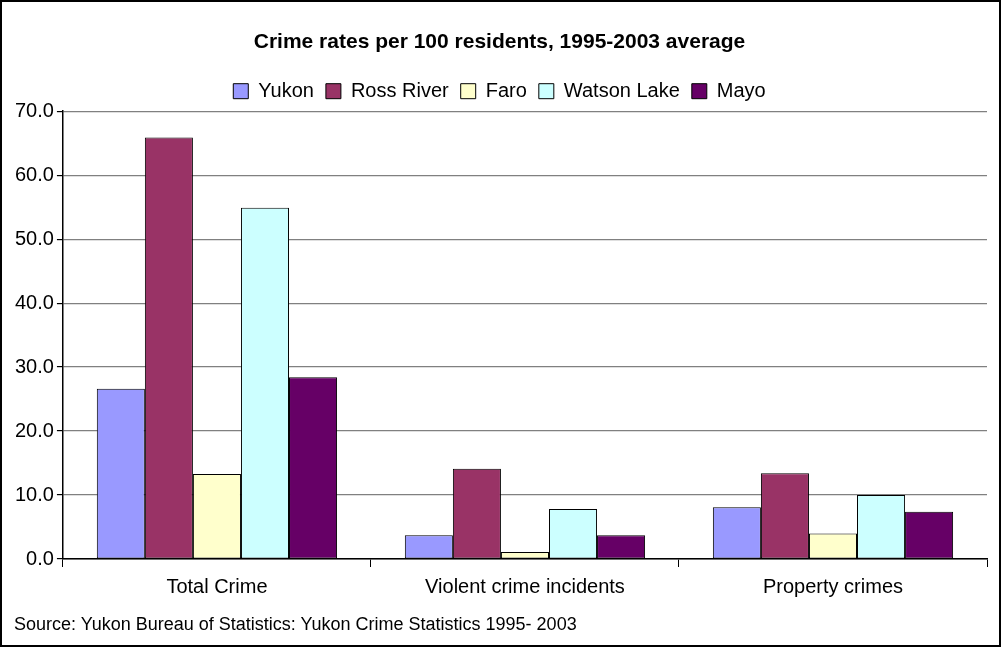 The image size is (1003, 649). I want to click on legend-label: Ross River, so click(400, 89).